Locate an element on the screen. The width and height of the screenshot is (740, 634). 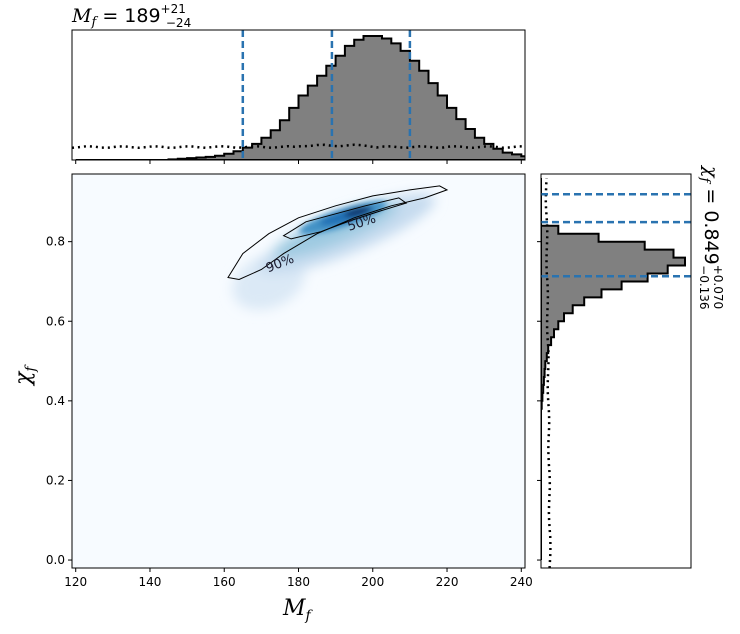
y-marginal-title: χf = 0.849+0.070−0.136 is located at coordinates (711, 237).